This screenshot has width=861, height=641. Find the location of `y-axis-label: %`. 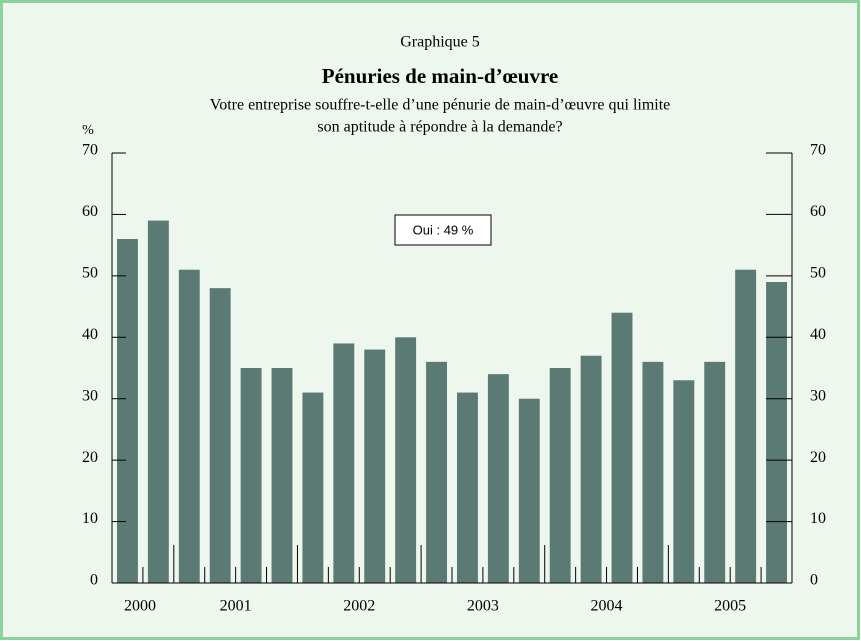

y-axis-label: % is located at coordinates (88, 130).